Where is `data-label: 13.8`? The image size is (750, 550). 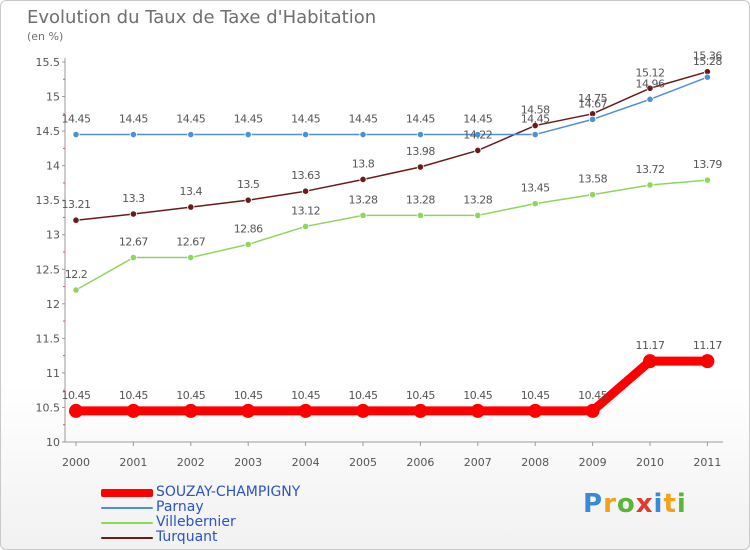
data-label: 13.8 is located at coordinates (363, 163).